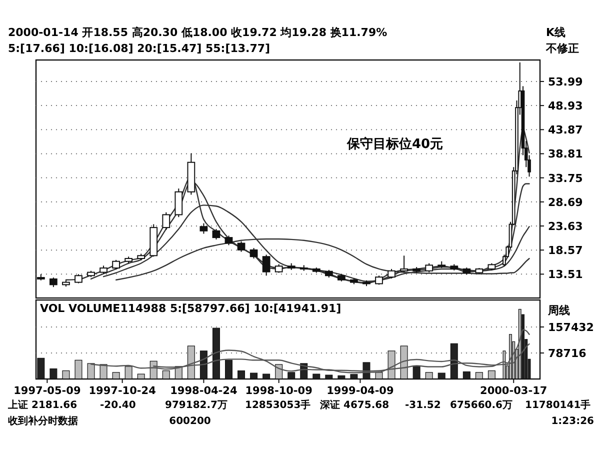 The width and height of the screenshot is (600, 450). I want to click on y-tick-label: 18.57, so click(565, 251).